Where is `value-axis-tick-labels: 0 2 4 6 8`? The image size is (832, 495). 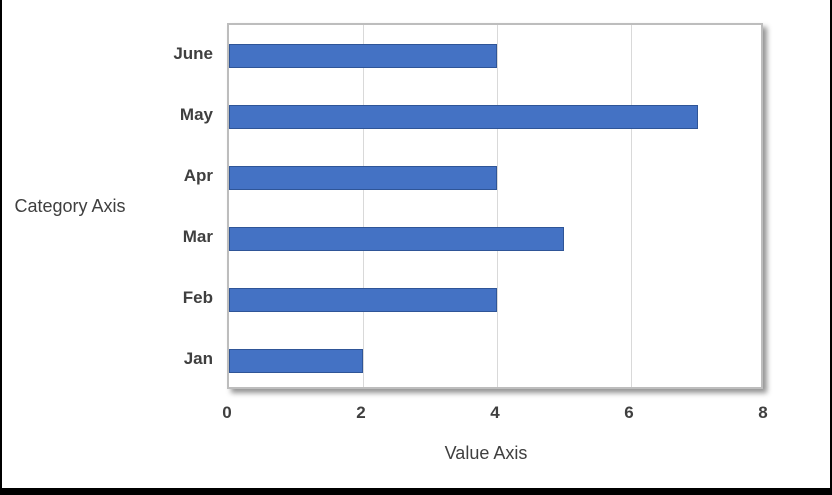 value-axis-tick-labels: 0 2 4 6 8 is located at coordinates (416, 414).